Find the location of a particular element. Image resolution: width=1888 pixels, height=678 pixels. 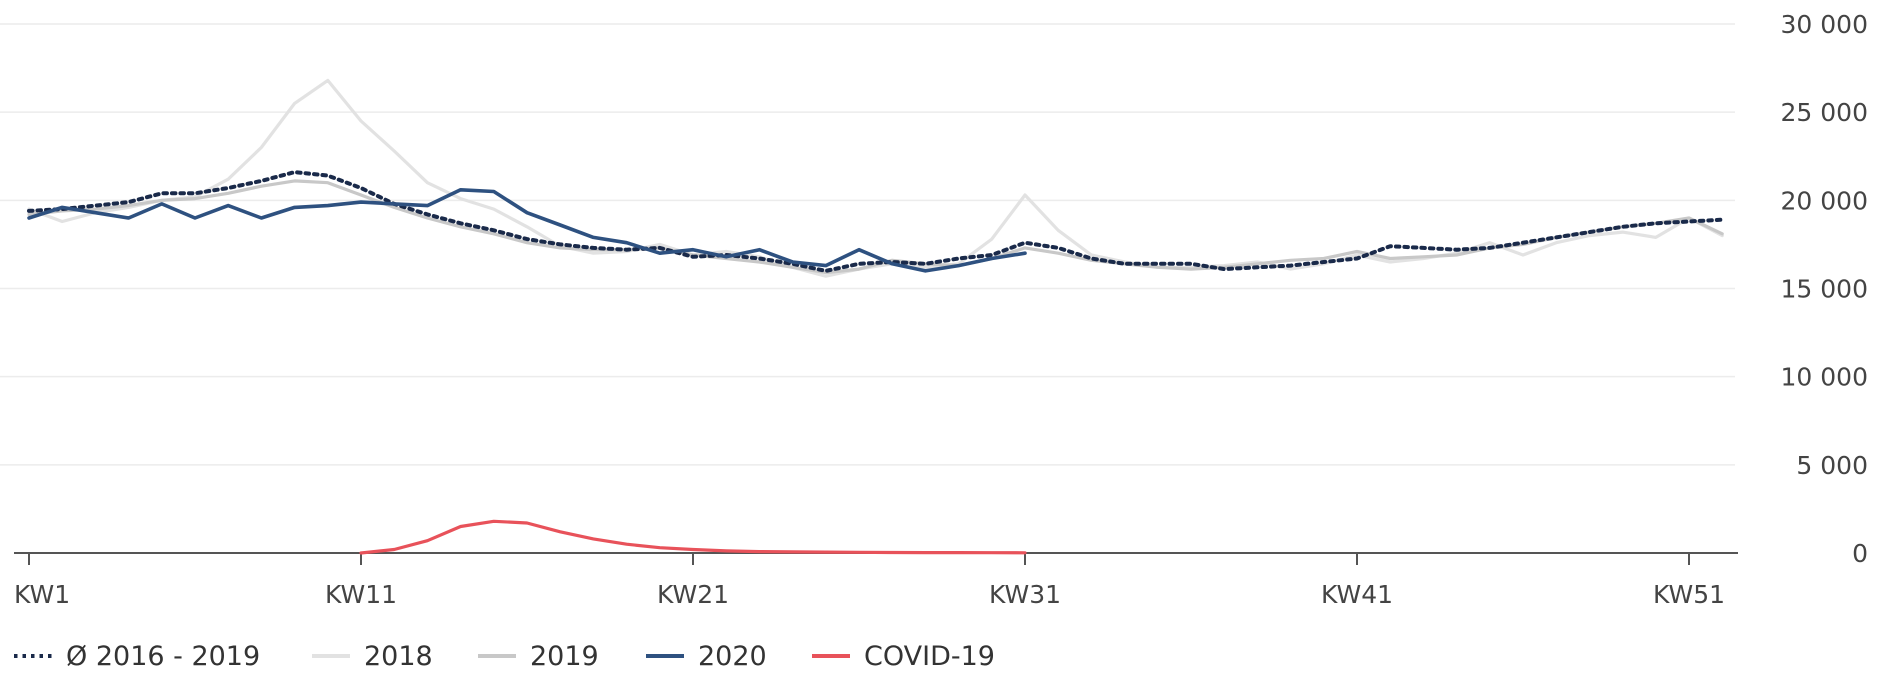

y-tick-label: 15 000 is located at coordinates (1824, 289).